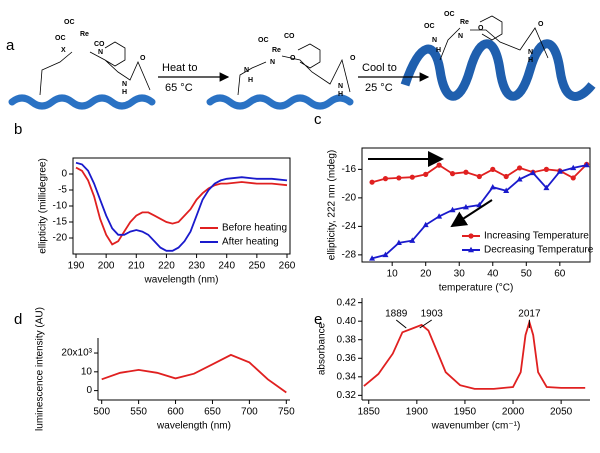  What do you see at coordinates (498, 70) in the screenshot?
I see `helix` at bounding box center [498, 70].